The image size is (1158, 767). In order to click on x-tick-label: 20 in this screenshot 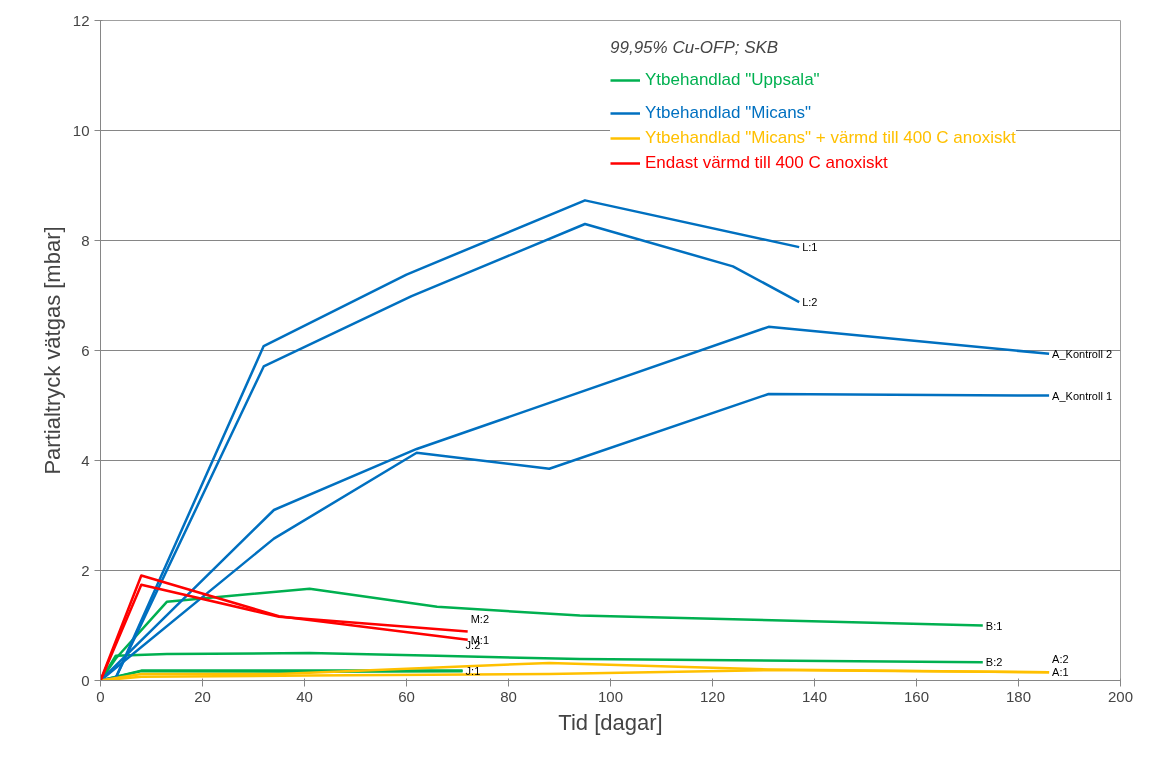, I will do `click(202, 696)`.